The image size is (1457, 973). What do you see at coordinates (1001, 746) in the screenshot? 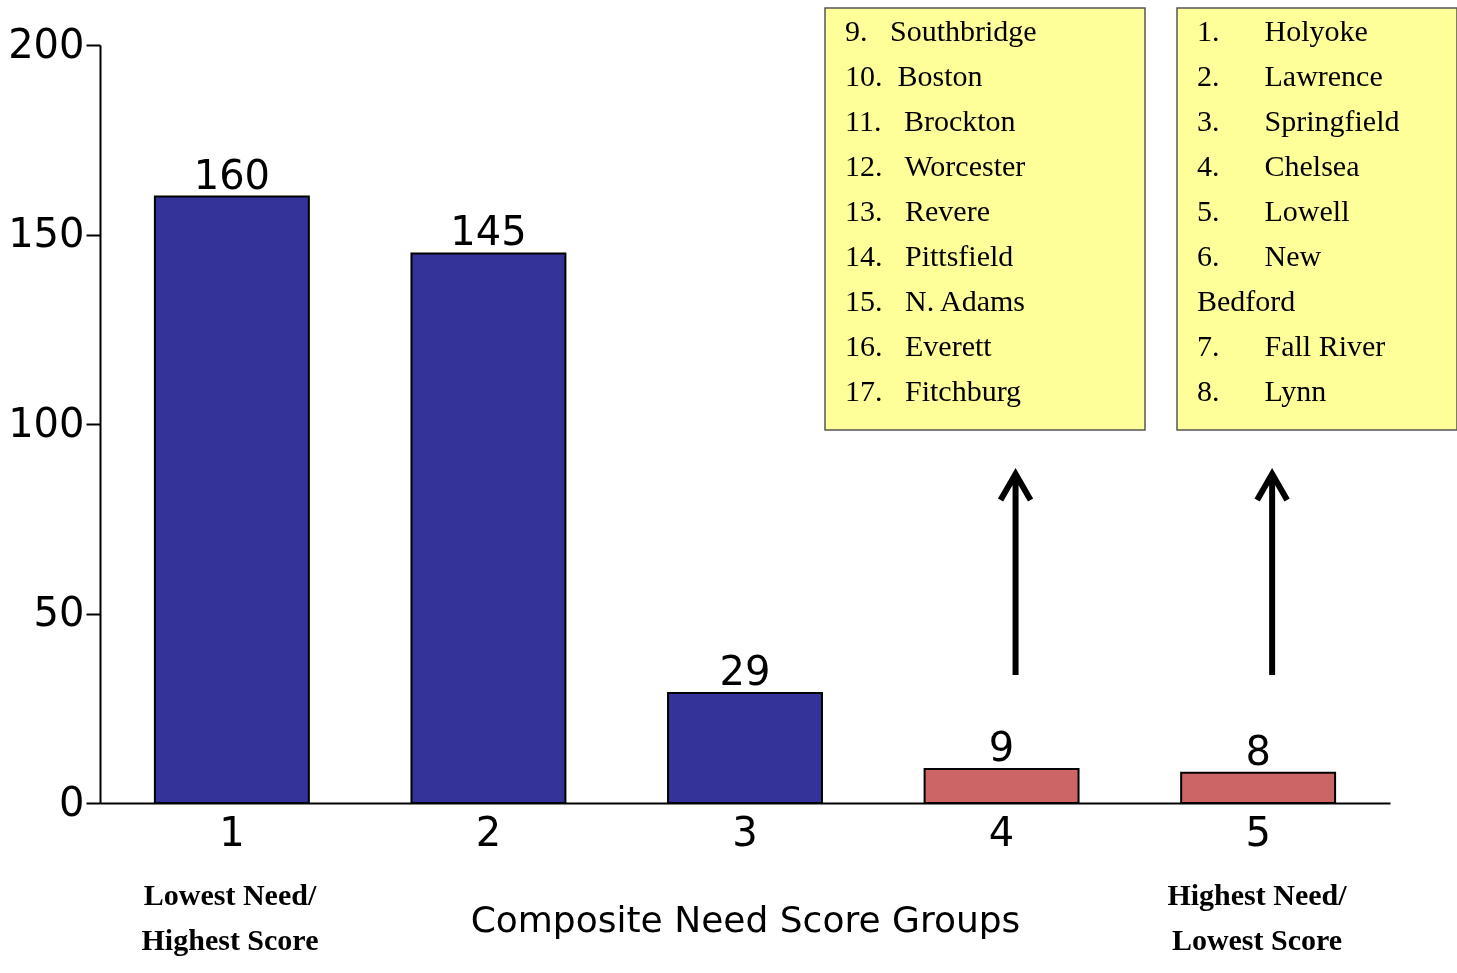
I see `data-label: 9` at bounding box center [1001, 746].